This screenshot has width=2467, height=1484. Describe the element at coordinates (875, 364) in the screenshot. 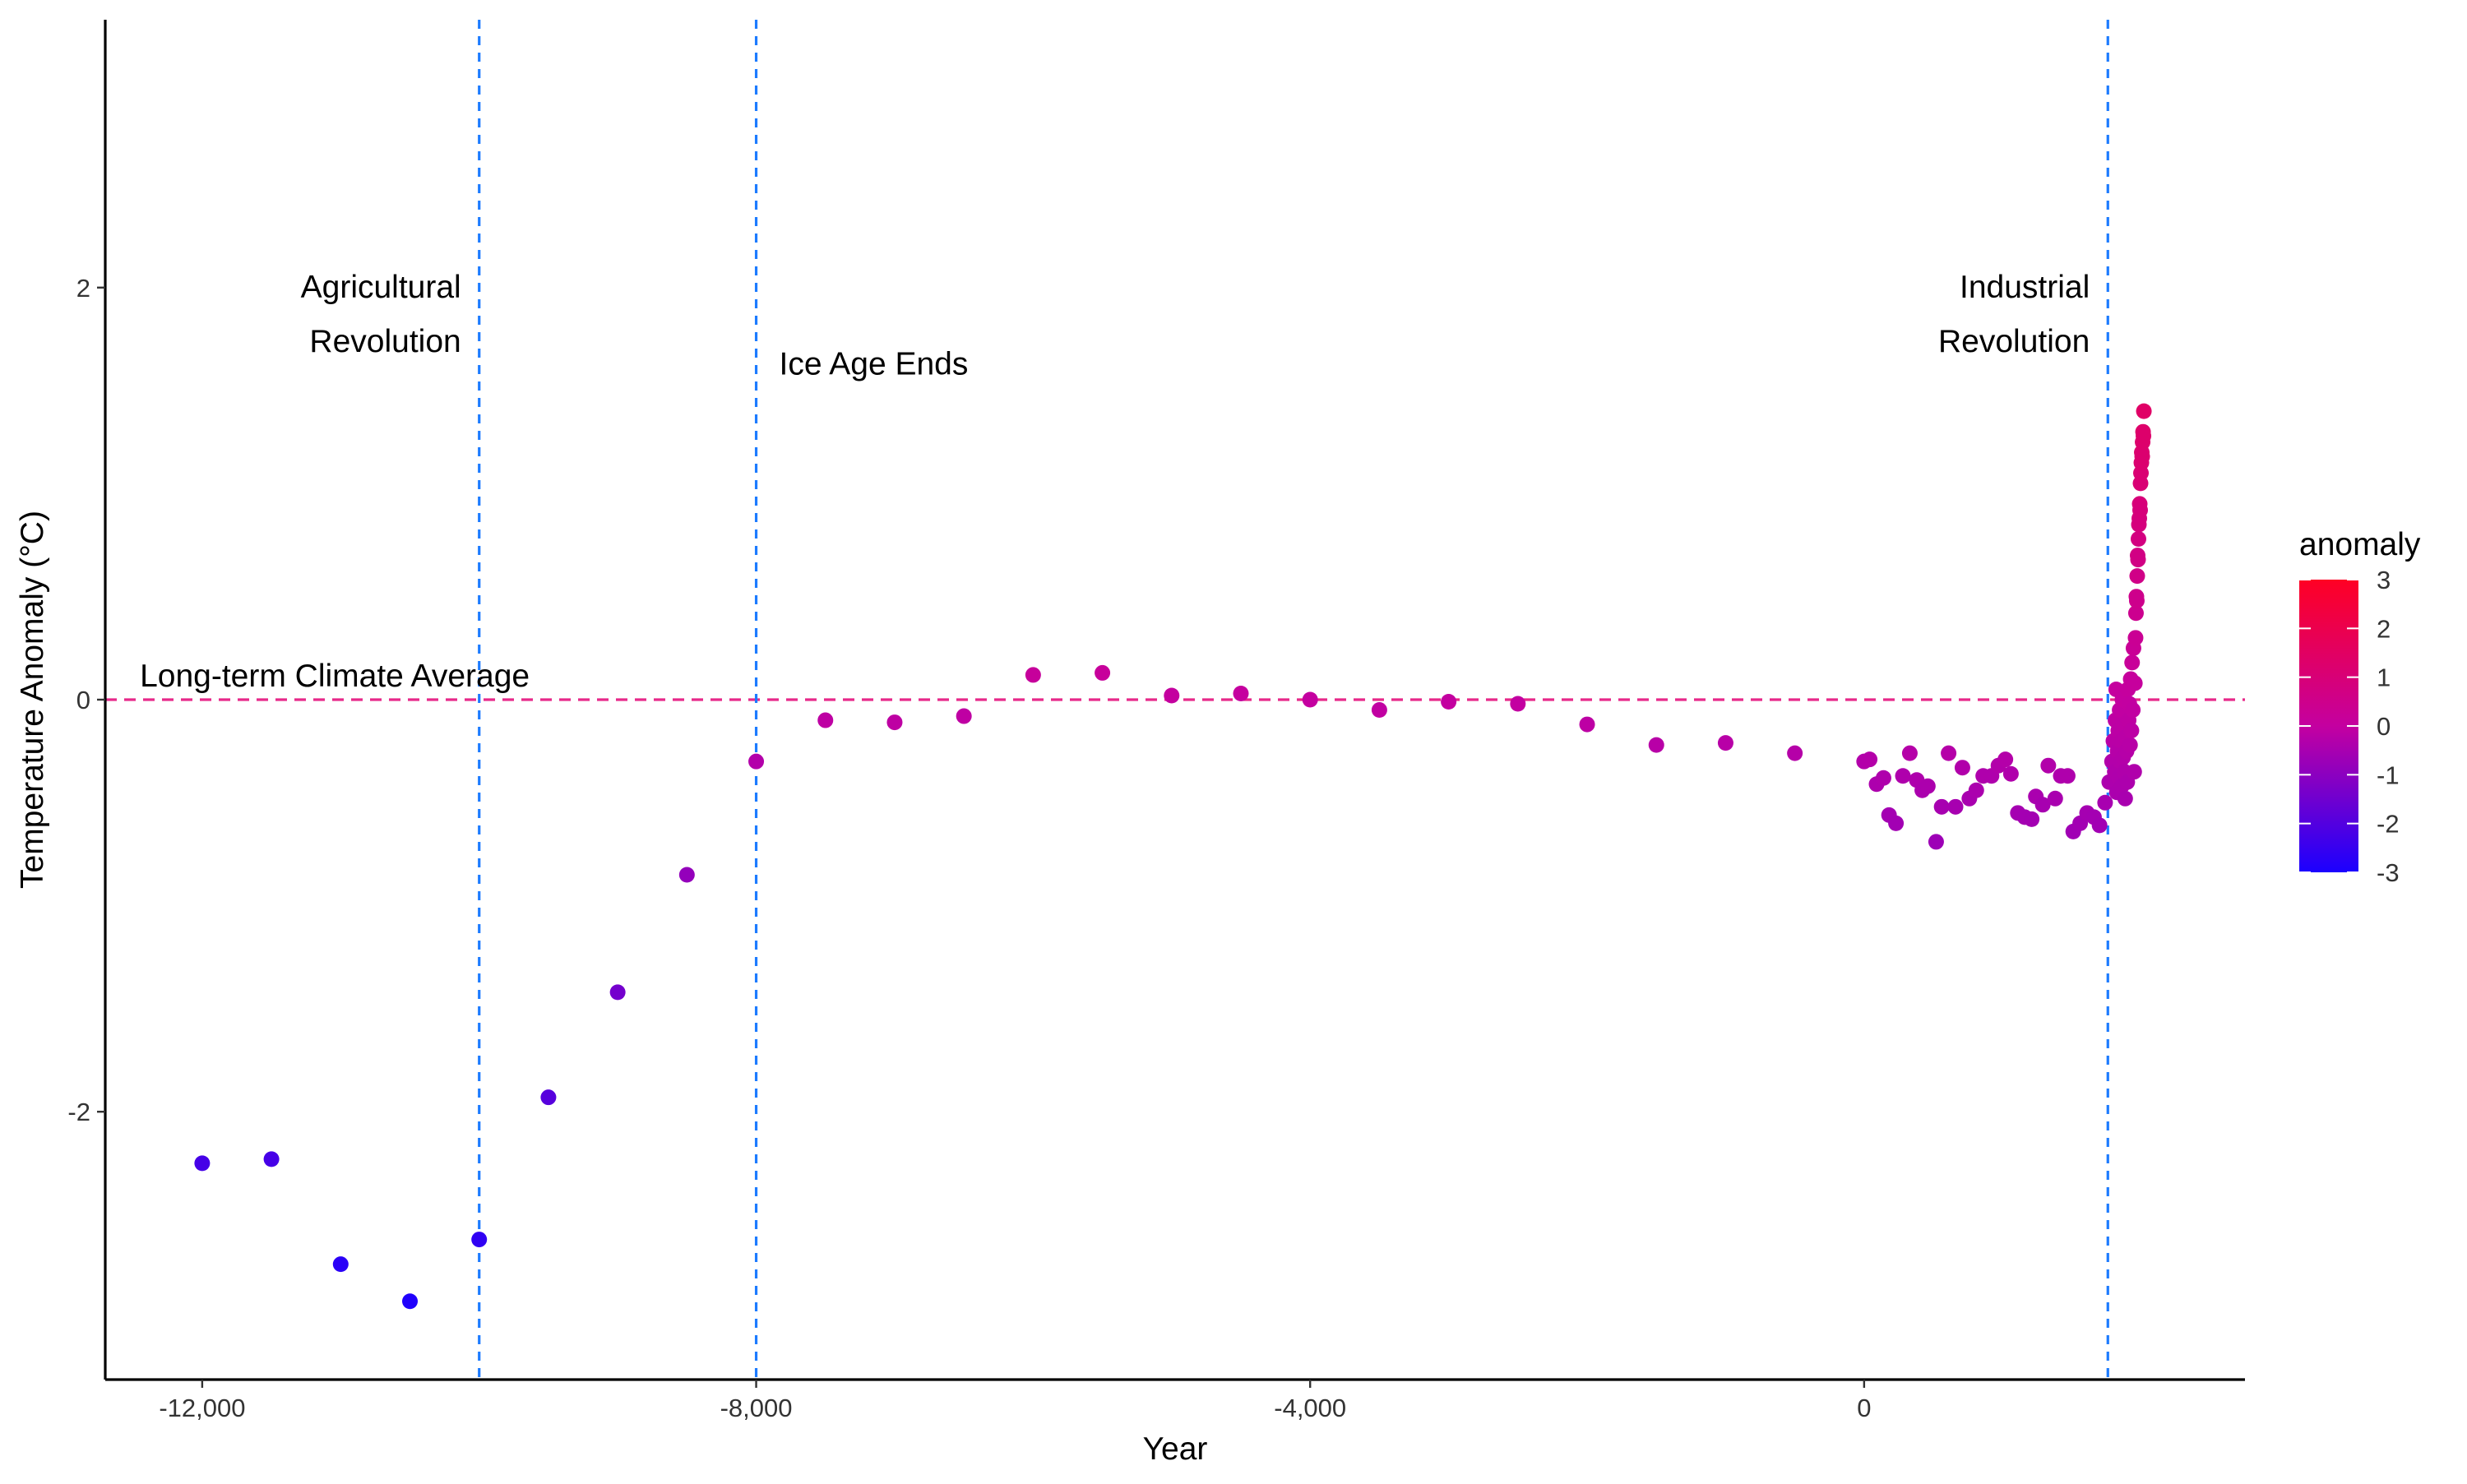

I see `event-label: Ice Age Ends` at that location.